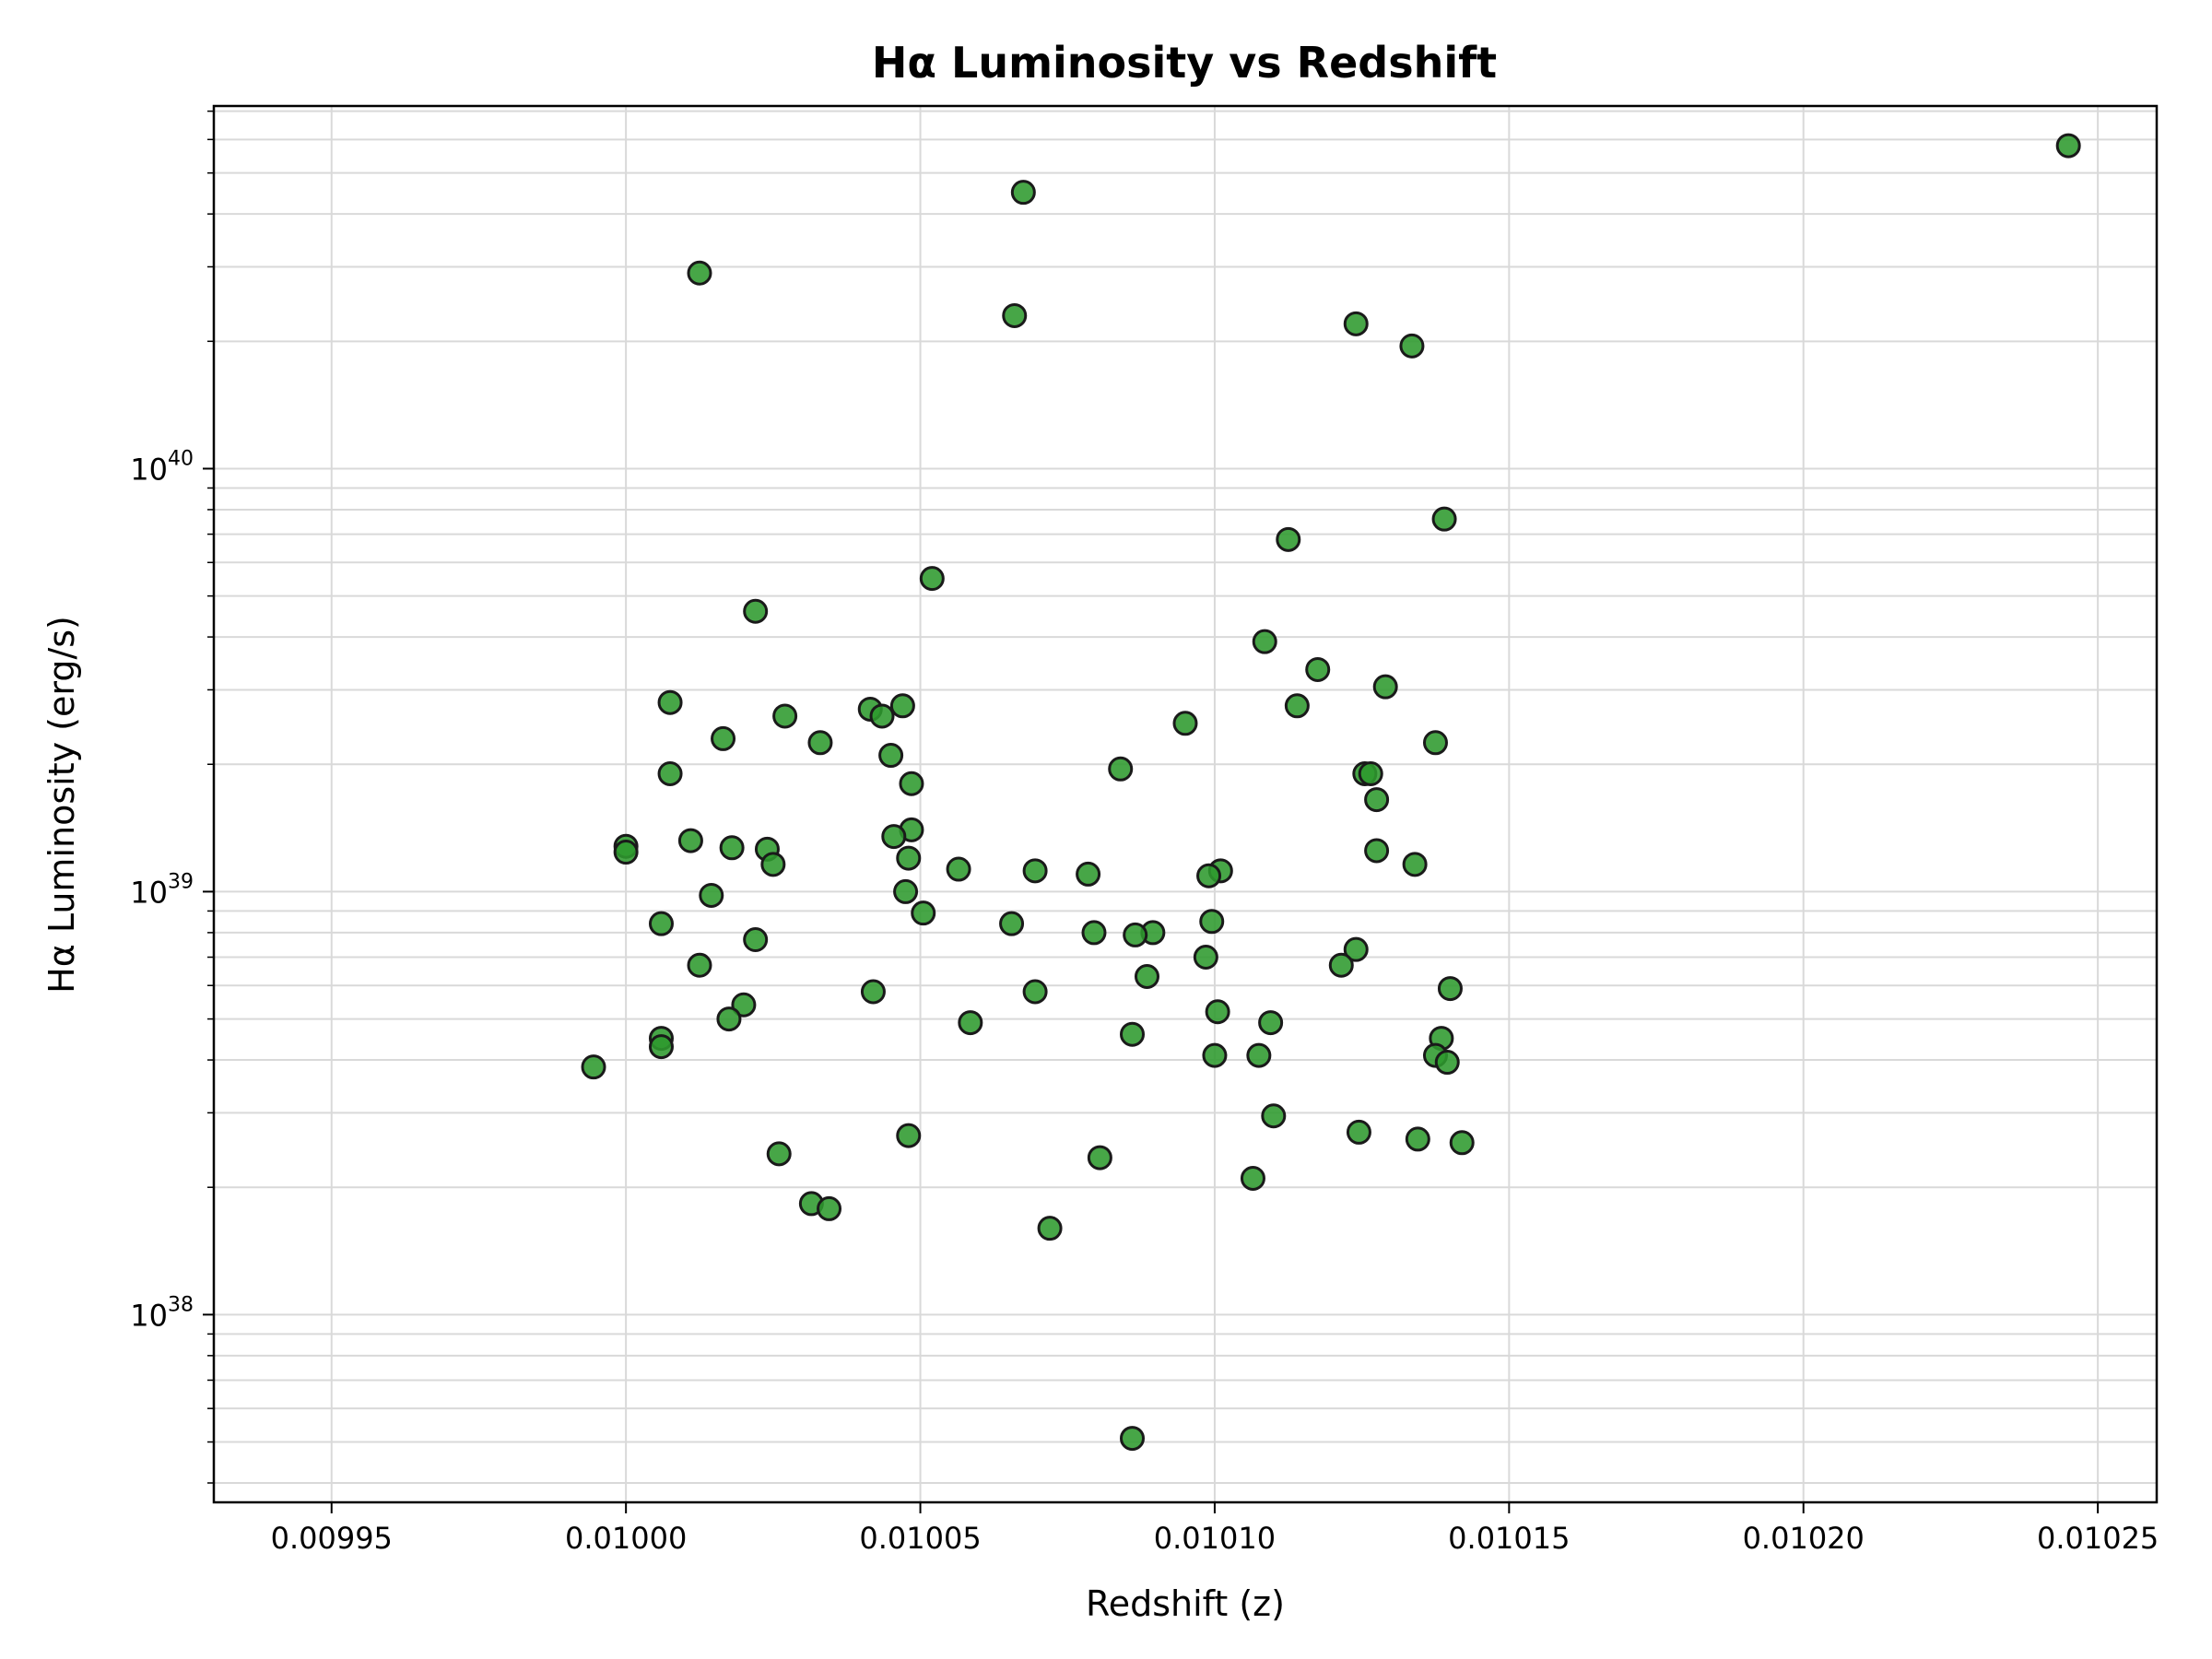  I want to click on x-axis-label: Redshift (z), so click(1185, 1603).